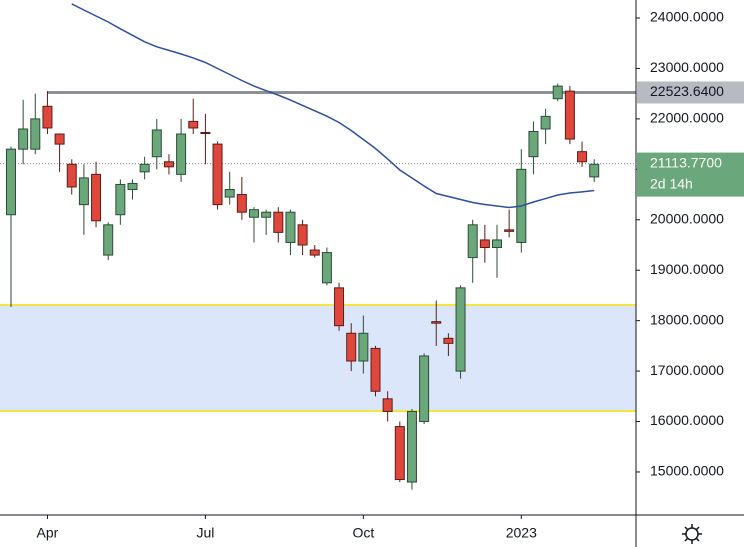 This screenshot has height=547, width=744. I want to click on y-tick-label: 15000.0000, so click(687, 471).